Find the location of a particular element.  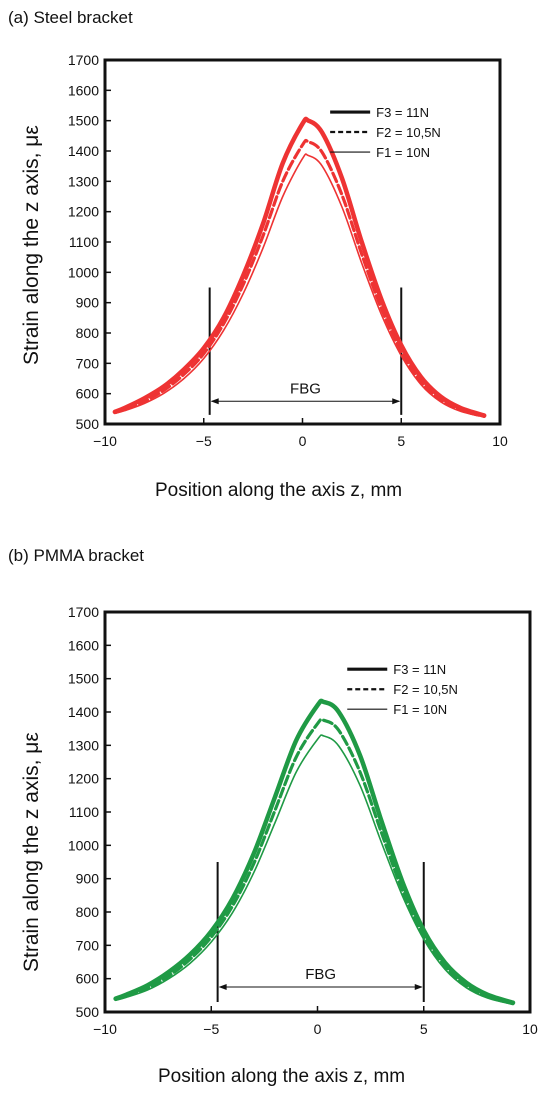

panel-title: (b) PMMA bracket is located at coordinates (76, 555).